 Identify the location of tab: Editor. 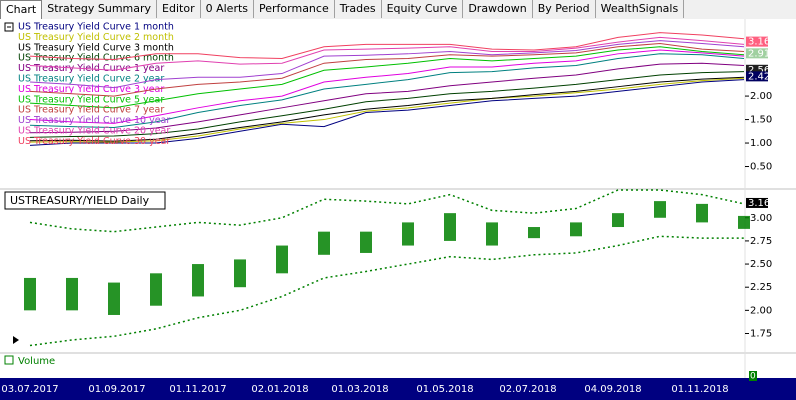
(179, 9).